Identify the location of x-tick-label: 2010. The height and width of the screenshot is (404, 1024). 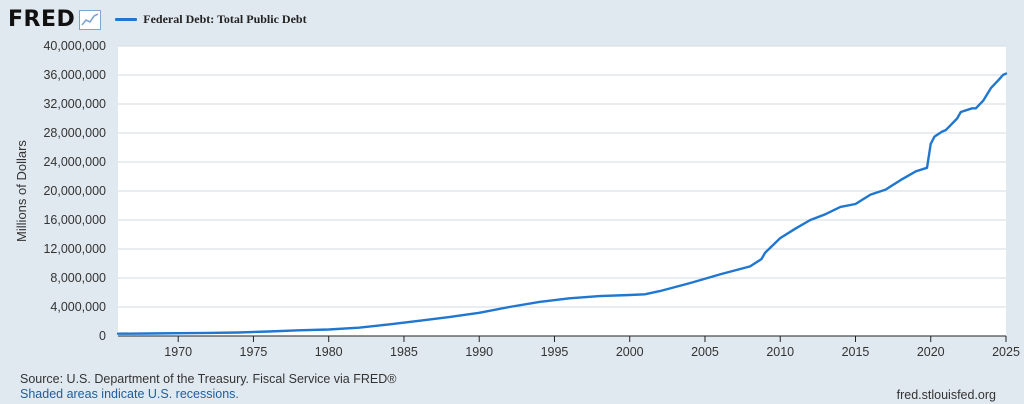
(780, 352).